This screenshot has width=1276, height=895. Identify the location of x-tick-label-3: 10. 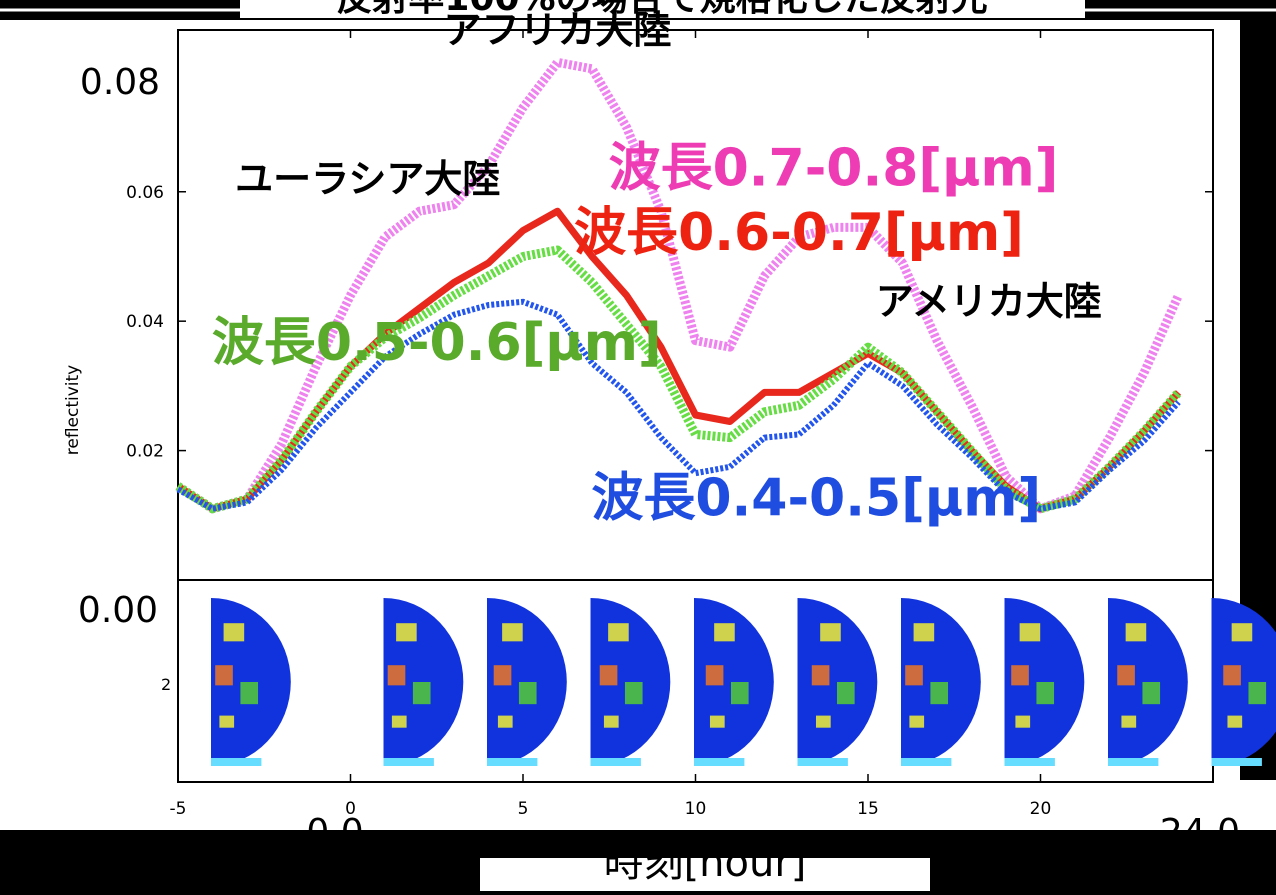
(696, 809).